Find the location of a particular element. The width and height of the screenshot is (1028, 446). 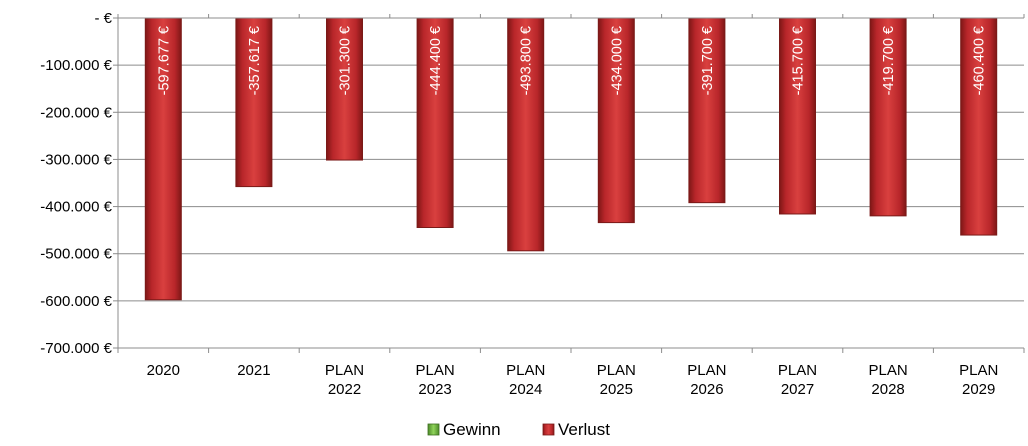

x-tick-label-line: 2021 is located at coordinates (253, 370).